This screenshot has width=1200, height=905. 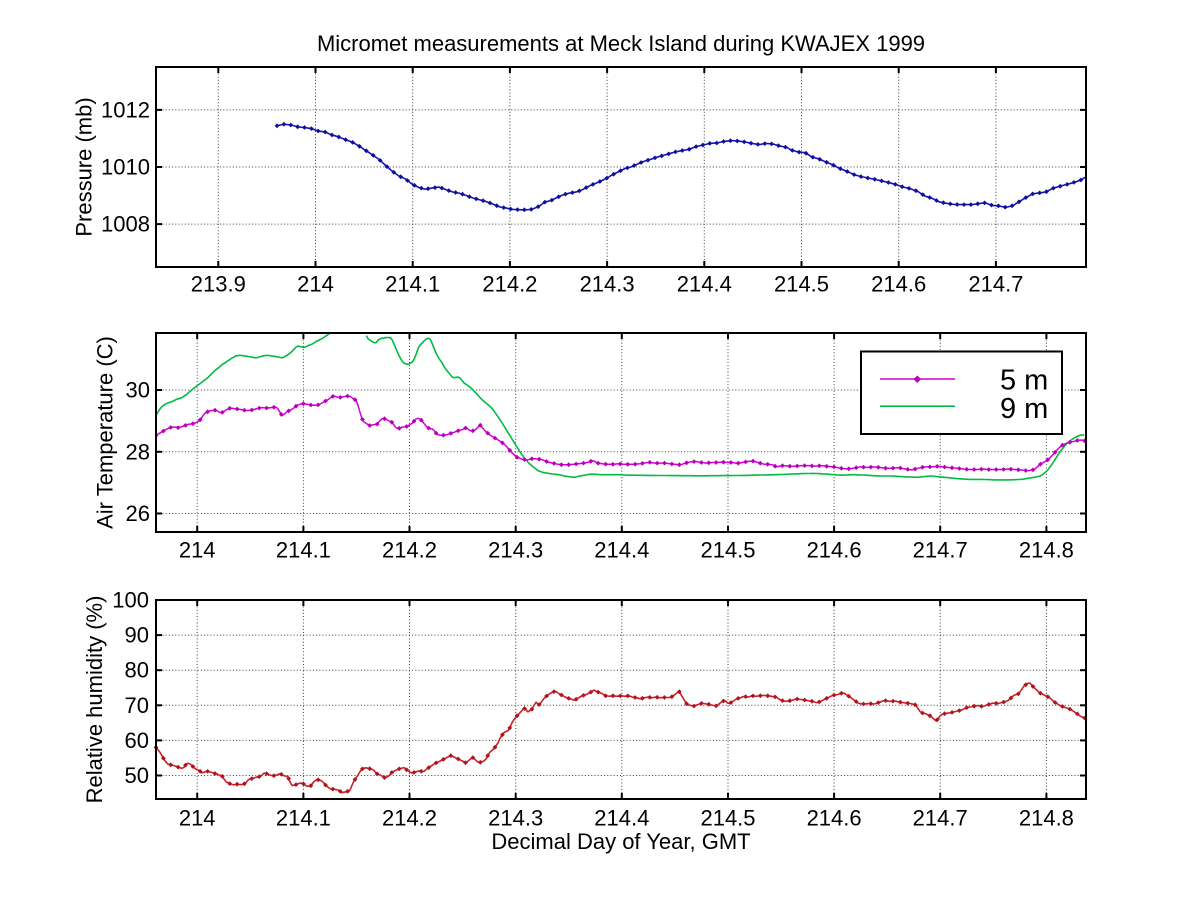 I want to click on svg-text: 80, so click(x=137, y=670).